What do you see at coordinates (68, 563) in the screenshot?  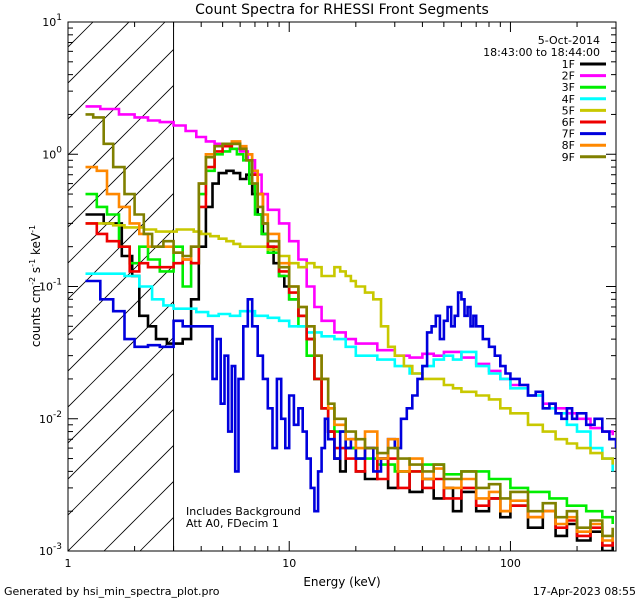 I see `x-tick-label: 1` at bounding box center [68, 563].